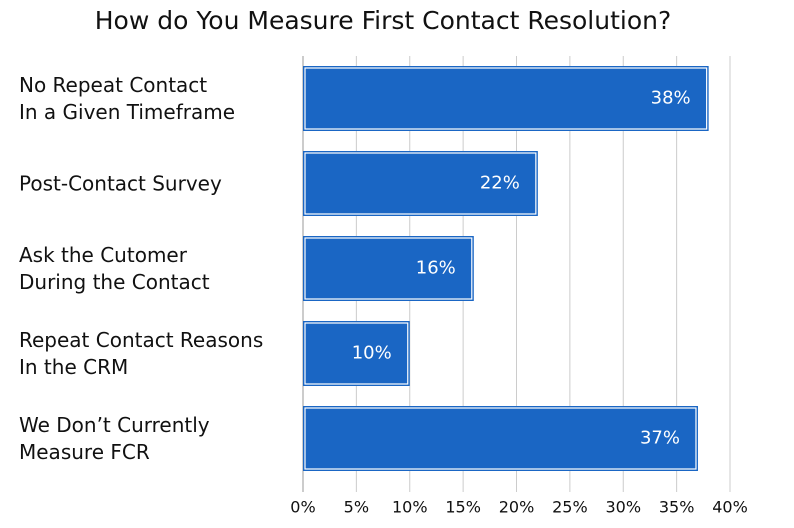  I want to click on x-tick-label: 40%, so click(730, 507).